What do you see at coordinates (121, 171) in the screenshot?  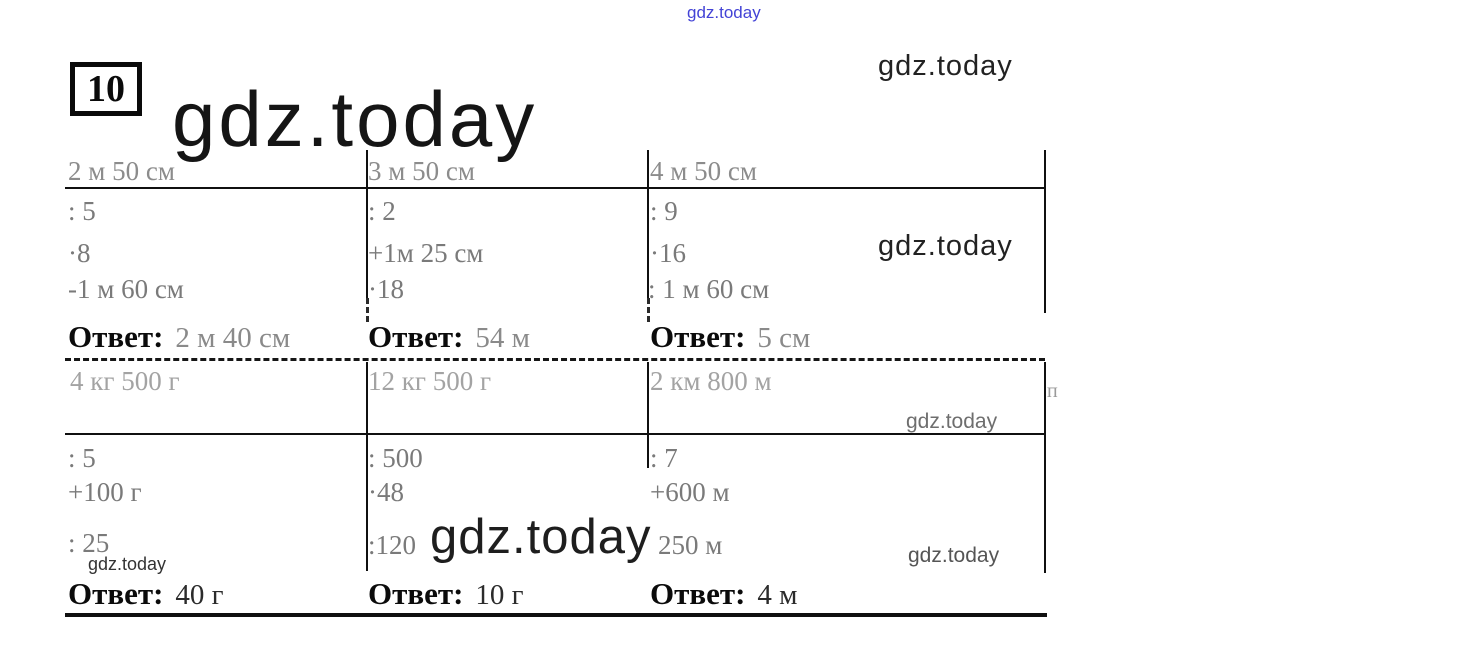 I see `problem-header: 2 м 50 см` at bounding box center [121, 171].